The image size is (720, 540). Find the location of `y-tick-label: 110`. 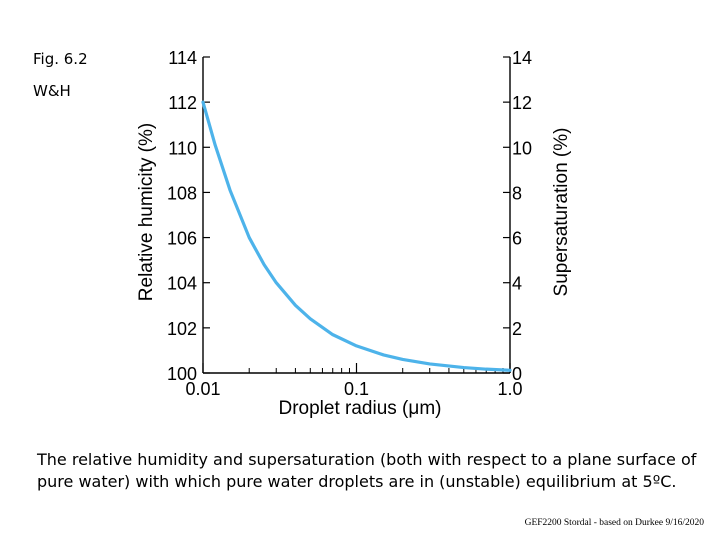

y-tick-label: 110 is located at coordinates (182, 148).